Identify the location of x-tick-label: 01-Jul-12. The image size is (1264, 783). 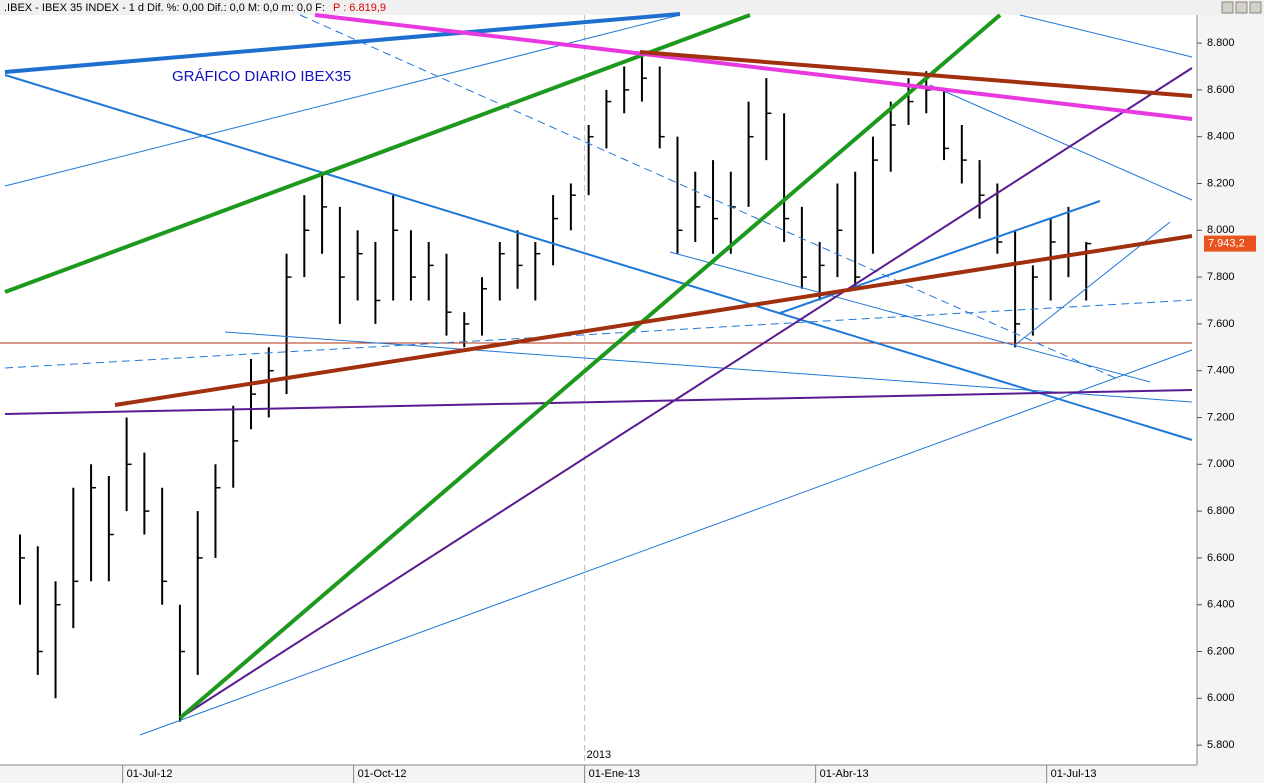
(150, 774).